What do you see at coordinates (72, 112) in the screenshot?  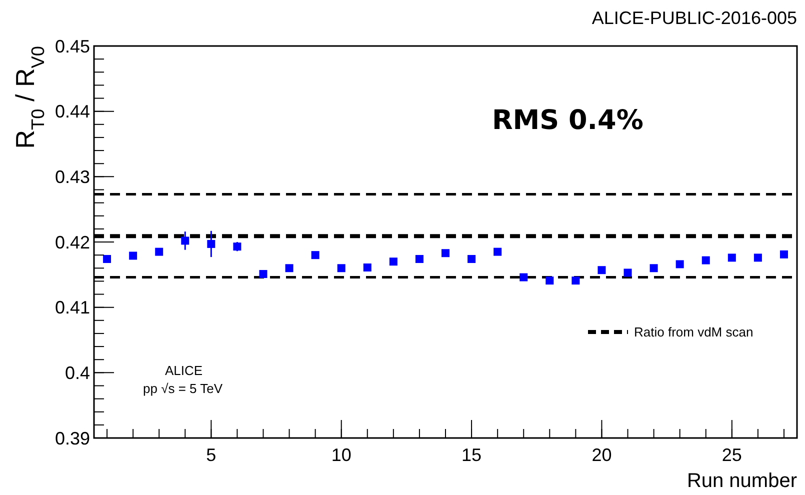 I see `y-tick-label: 0.44` at bounding box center [72, 112].